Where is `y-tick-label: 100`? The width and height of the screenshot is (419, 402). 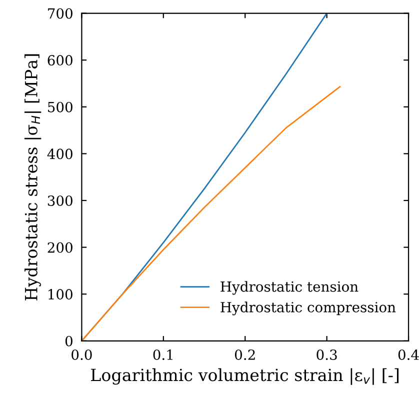 y-tick-label: 100 is located at coordinates (60, 294).